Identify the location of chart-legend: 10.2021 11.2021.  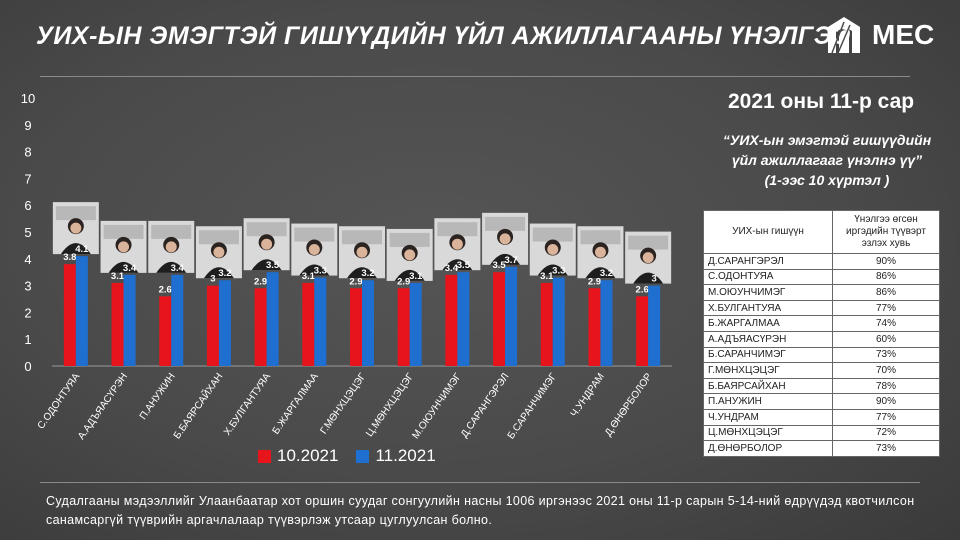
(347, 456).